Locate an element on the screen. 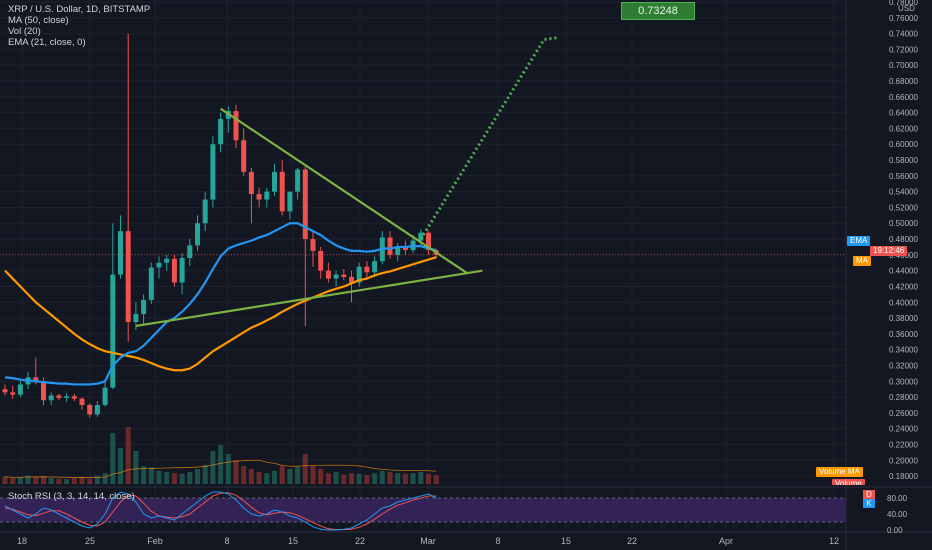  price-tick-label: 0.40000 is located at coordinates (903, 302).